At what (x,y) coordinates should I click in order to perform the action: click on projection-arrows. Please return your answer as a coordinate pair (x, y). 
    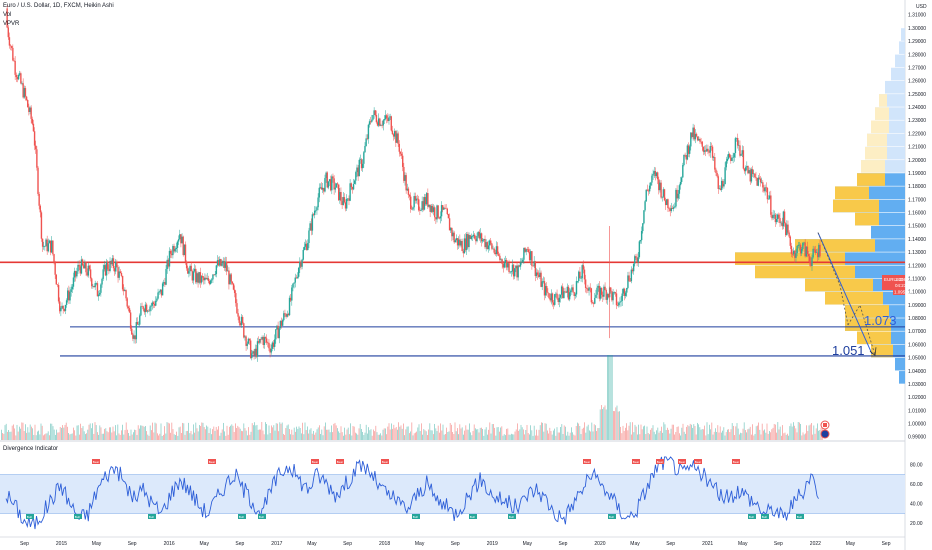
    Looking at the image, I should click on (847, 294).